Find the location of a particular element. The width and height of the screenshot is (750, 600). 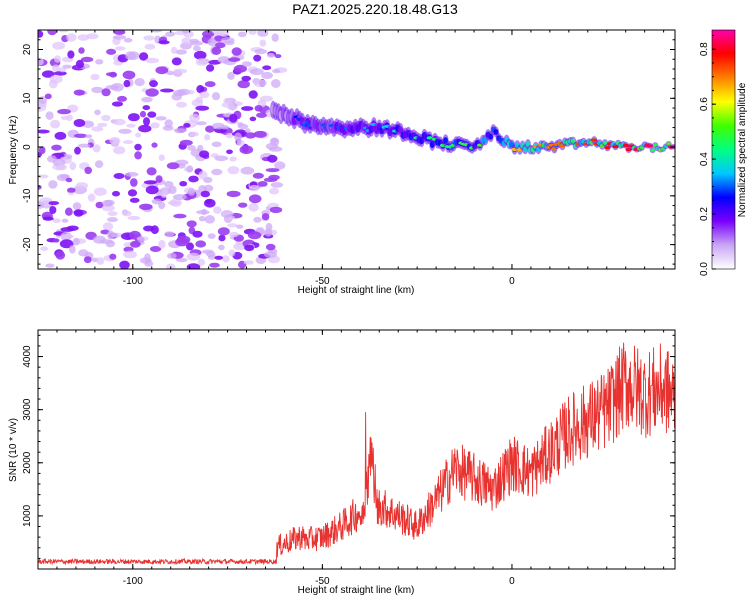

colorbar-tick-label: 0.2 is located at coordinates (704, 214).